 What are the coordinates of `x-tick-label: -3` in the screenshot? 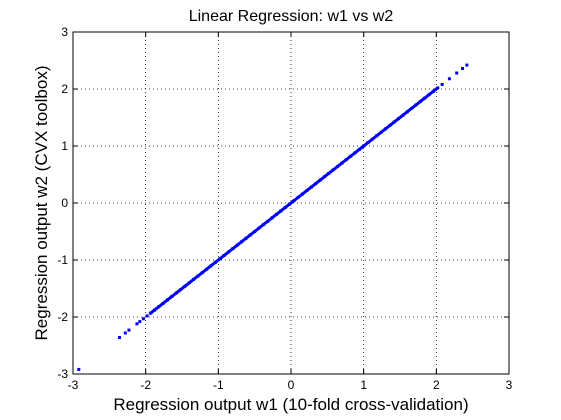 It's located at (73, 385).